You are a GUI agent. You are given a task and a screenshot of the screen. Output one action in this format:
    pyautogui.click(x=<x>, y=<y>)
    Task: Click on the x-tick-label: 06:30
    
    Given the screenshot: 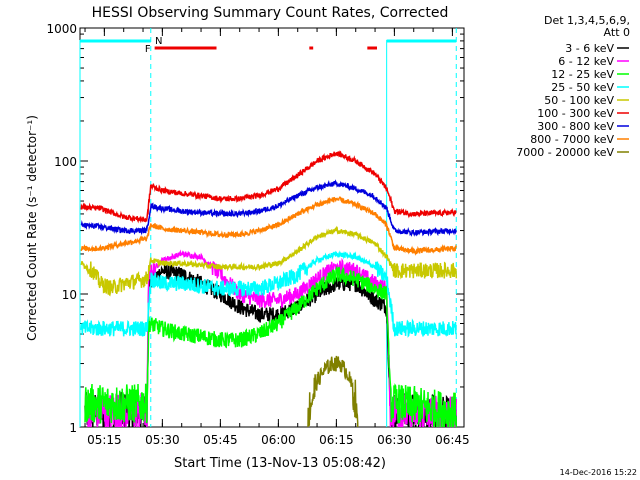 What is the action you would take?
    pyautogui.click(x=394, y=440)
    